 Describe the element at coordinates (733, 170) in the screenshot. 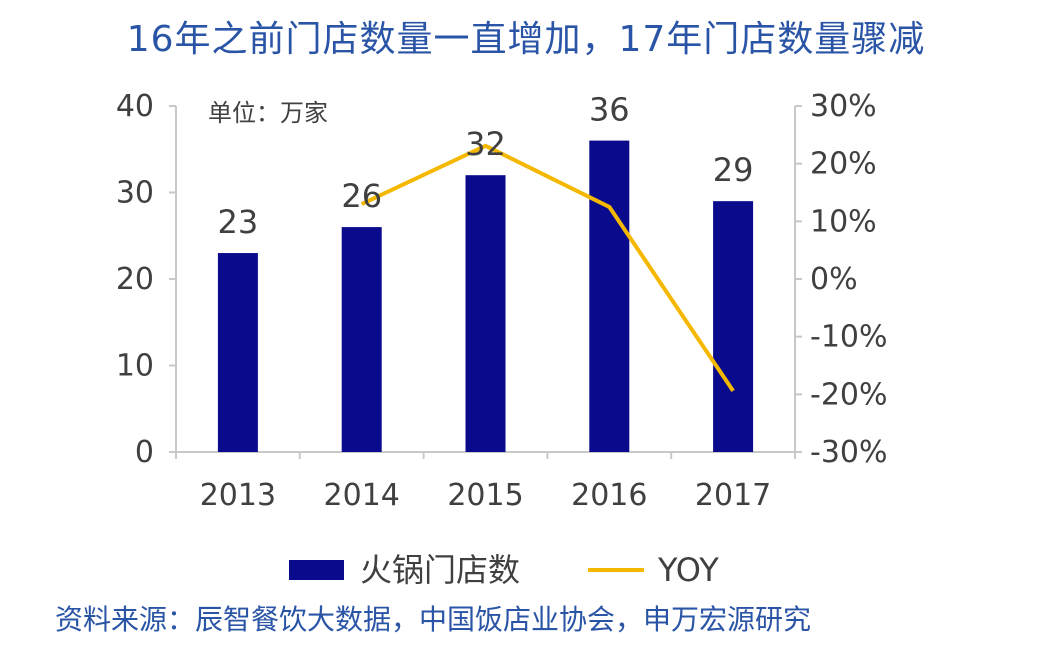

I see `bar-data-label: 29` at that location.